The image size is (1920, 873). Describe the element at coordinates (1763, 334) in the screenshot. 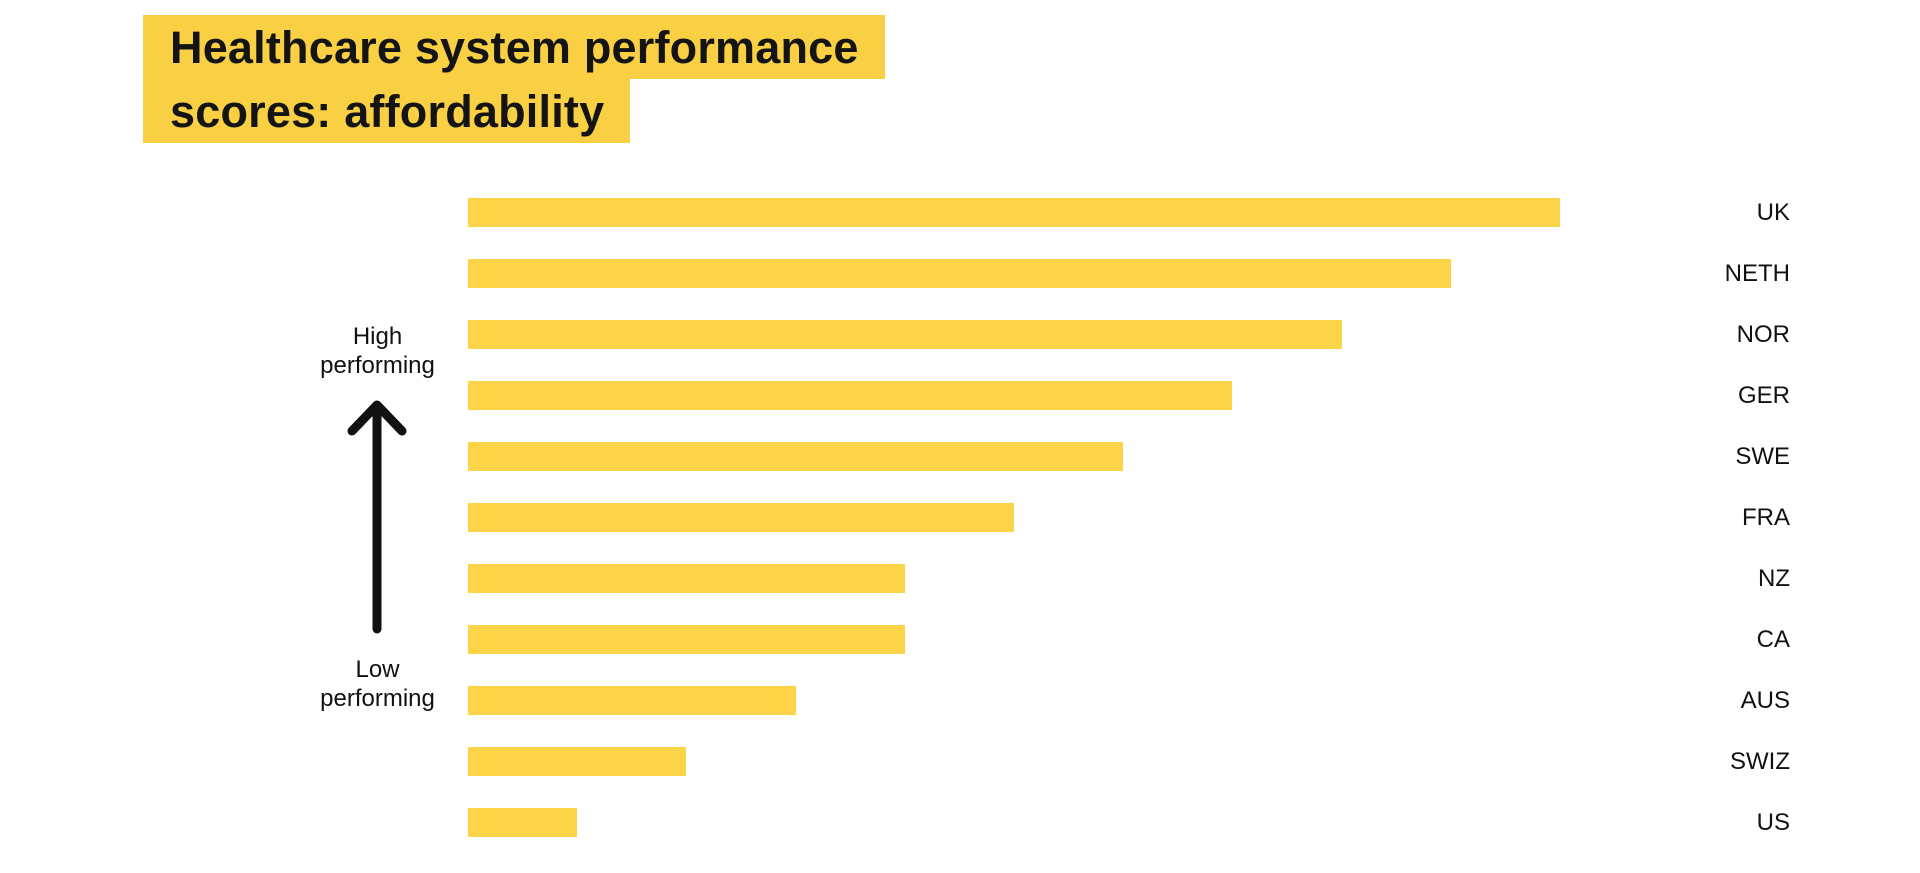

I see `bar-label-nor: NOR` at that location.